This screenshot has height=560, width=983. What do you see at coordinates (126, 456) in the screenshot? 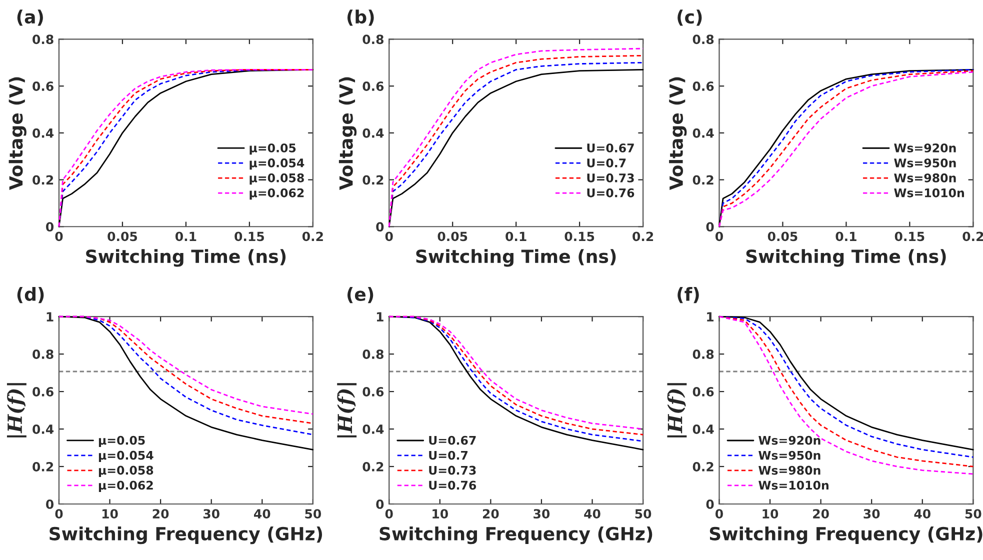
I see `legend-label: μ=0.054` at bounding box center [126, 456].